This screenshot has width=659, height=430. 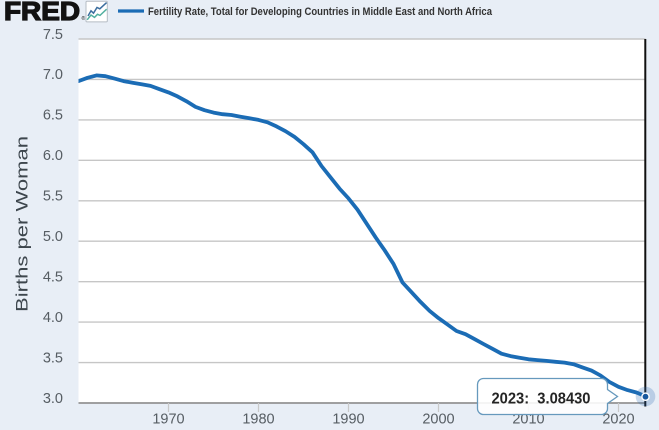 I want to click on svg-text: FRED, so click(x=42, y=13).